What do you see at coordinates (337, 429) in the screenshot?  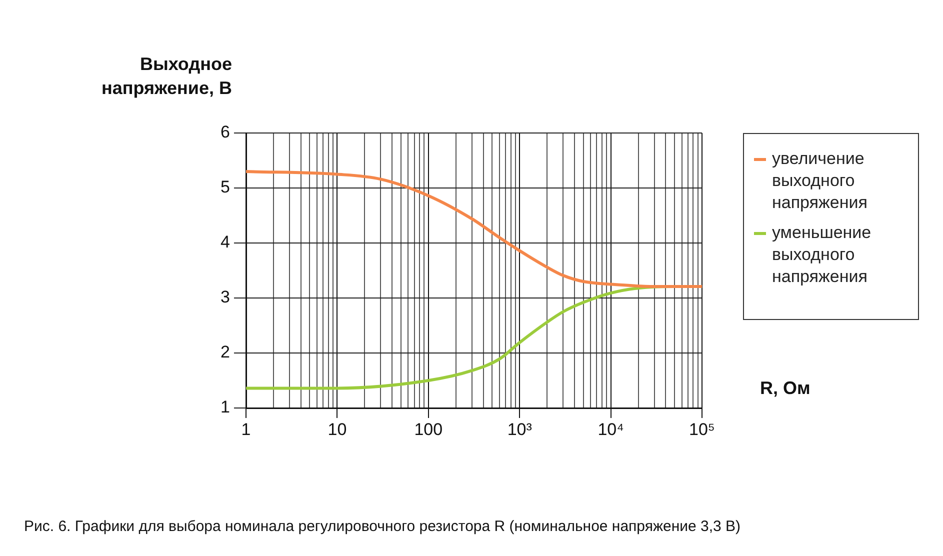 I see `x-tick-label: 10` at bounding box center [337, 429].